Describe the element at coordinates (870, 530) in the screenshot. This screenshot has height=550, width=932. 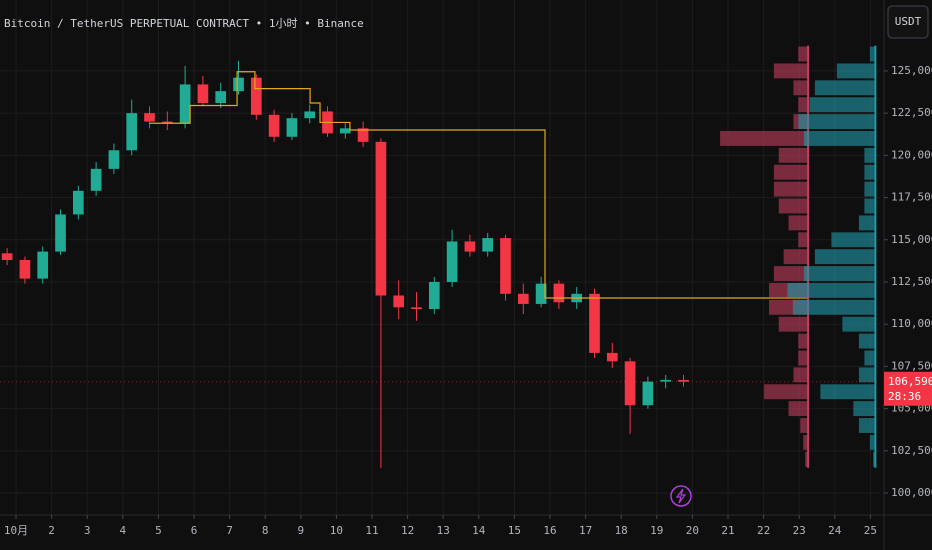
I see `x-tick-label: 25` at that location.